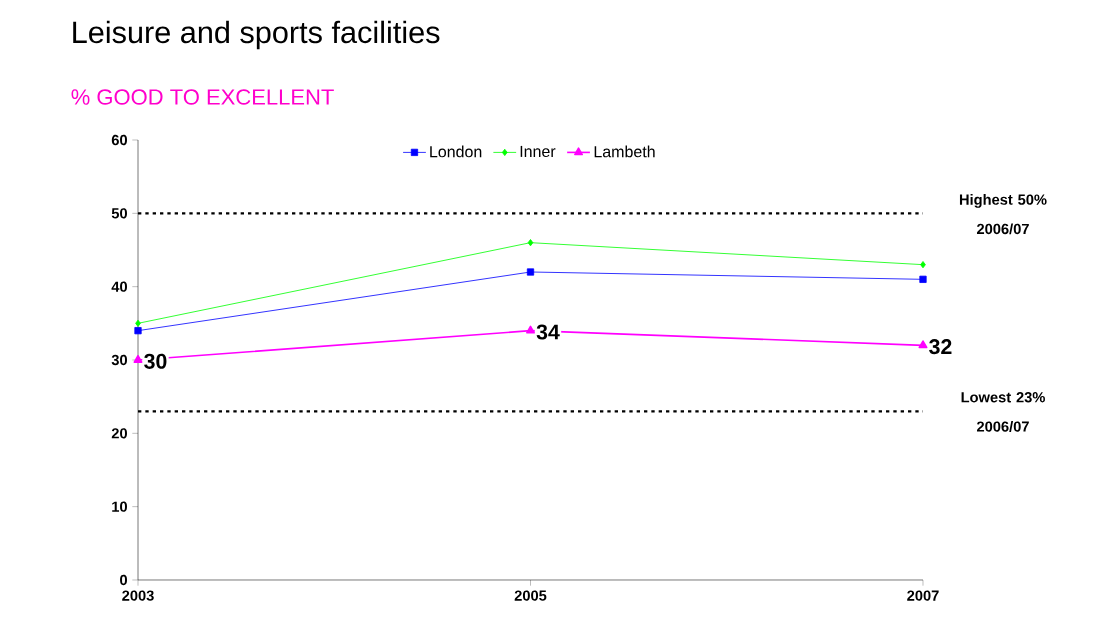 Image resolution: width=1104 pixels, height=643 pixels. Describe the element at coordinates (155, 361) in the screenshot. I see `data-label: 30` at that location.